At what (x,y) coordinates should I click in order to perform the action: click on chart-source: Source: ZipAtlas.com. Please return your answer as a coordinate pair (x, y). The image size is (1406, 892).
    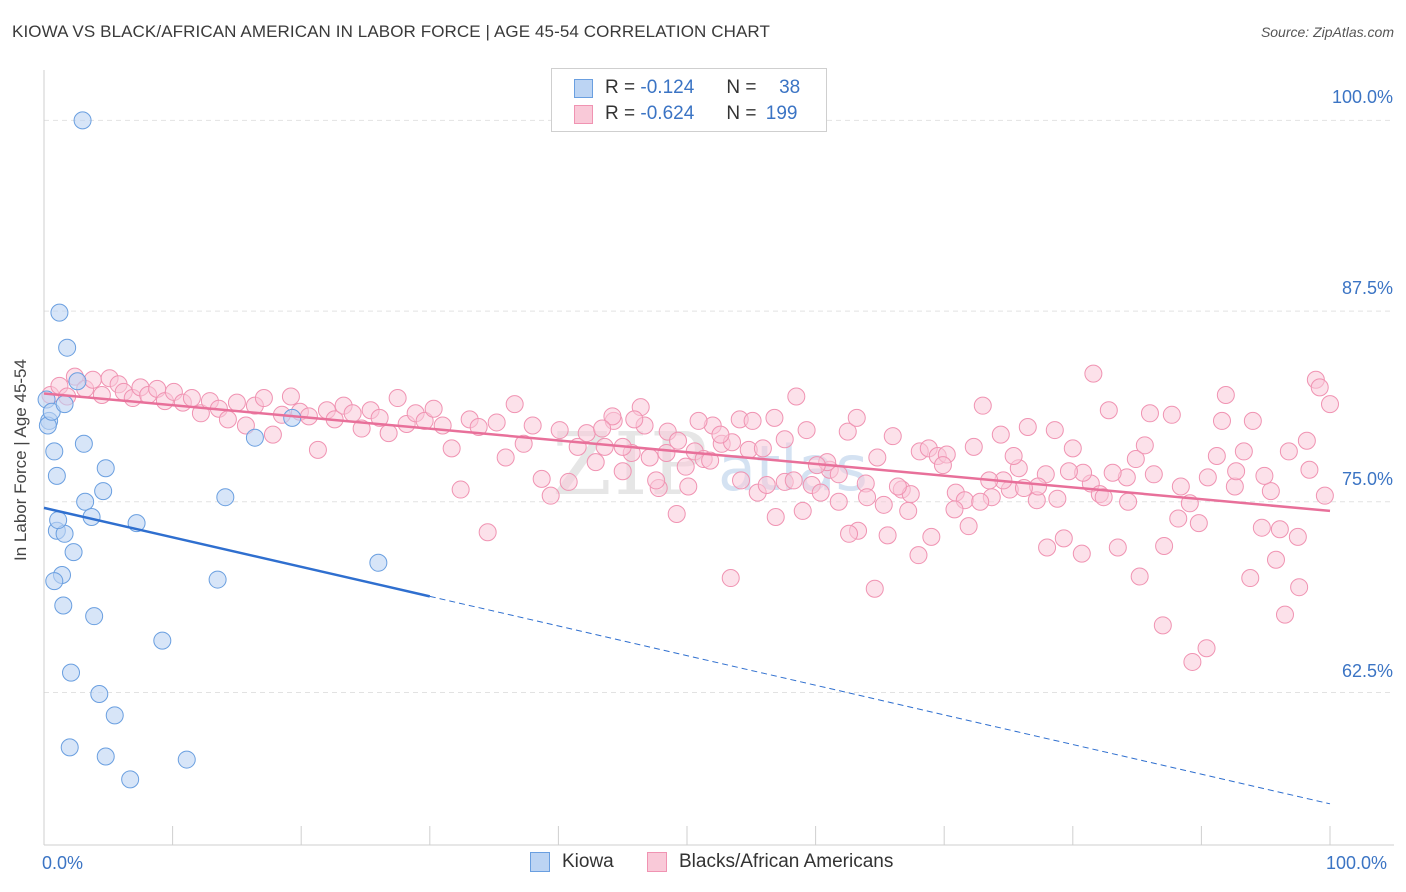
    Looking at the image, I should click on (1327, 32).